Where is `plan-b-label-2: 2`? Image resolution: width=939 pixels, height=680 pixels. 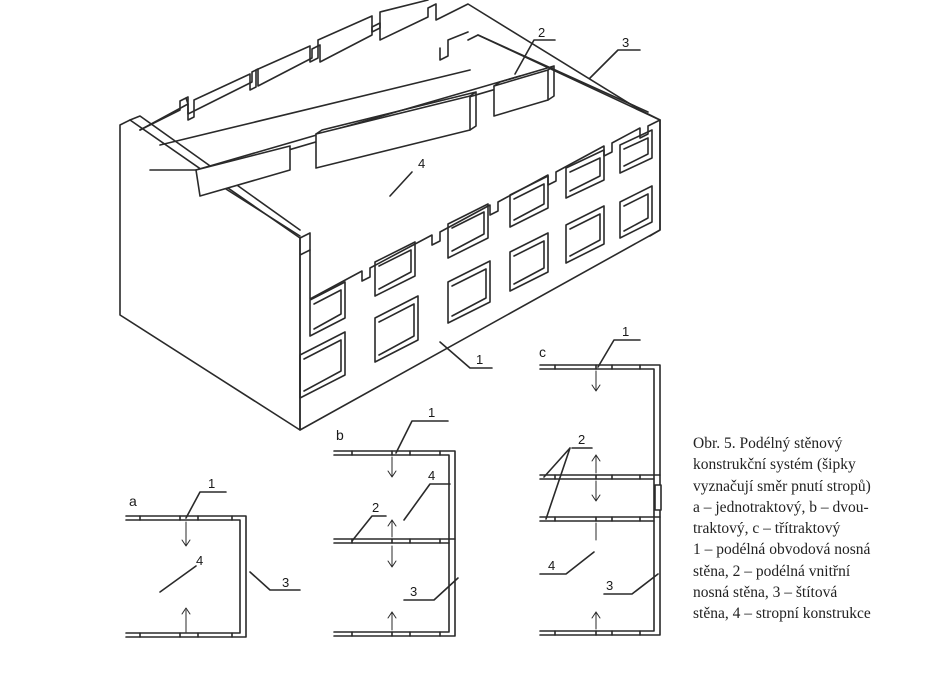 plan-b-label-2: 2 is located at coordinates (375, 507).